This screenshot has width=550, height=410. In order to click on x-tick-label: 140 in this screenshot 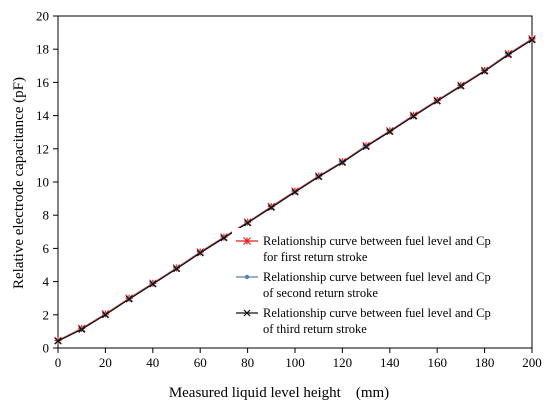, I will do `click(390, 362)`.